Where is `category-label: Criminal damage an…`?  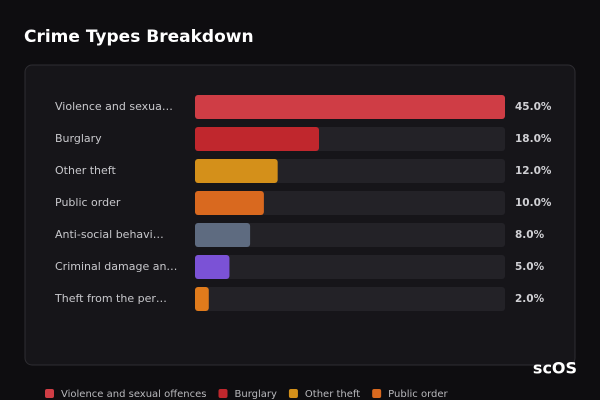 category-label: Criminal damage an… is located at coordinates (116, 266).